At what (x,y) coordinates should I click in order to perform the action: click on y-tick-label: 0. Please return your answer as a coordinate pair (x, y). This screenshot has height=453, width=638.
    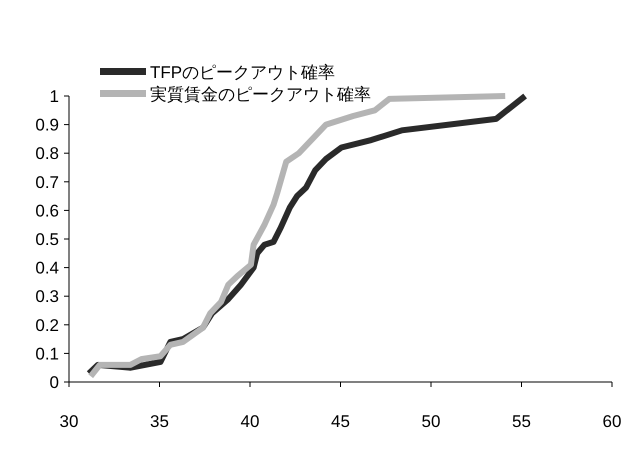
    Looking at the image, I should click on (54, 382).